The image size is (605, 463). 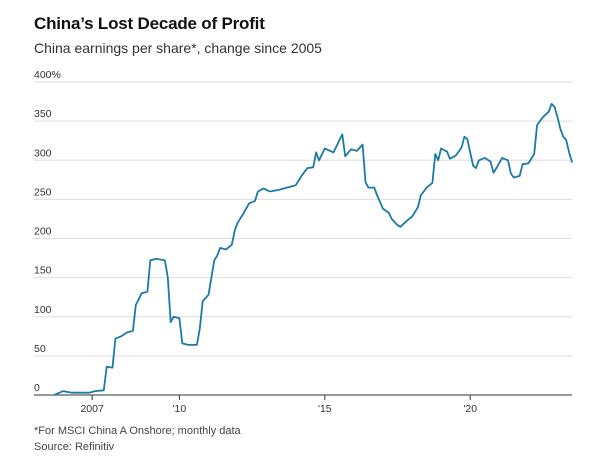 I want to click on y-tick-label-300: 300, so click(x=43, y=153).